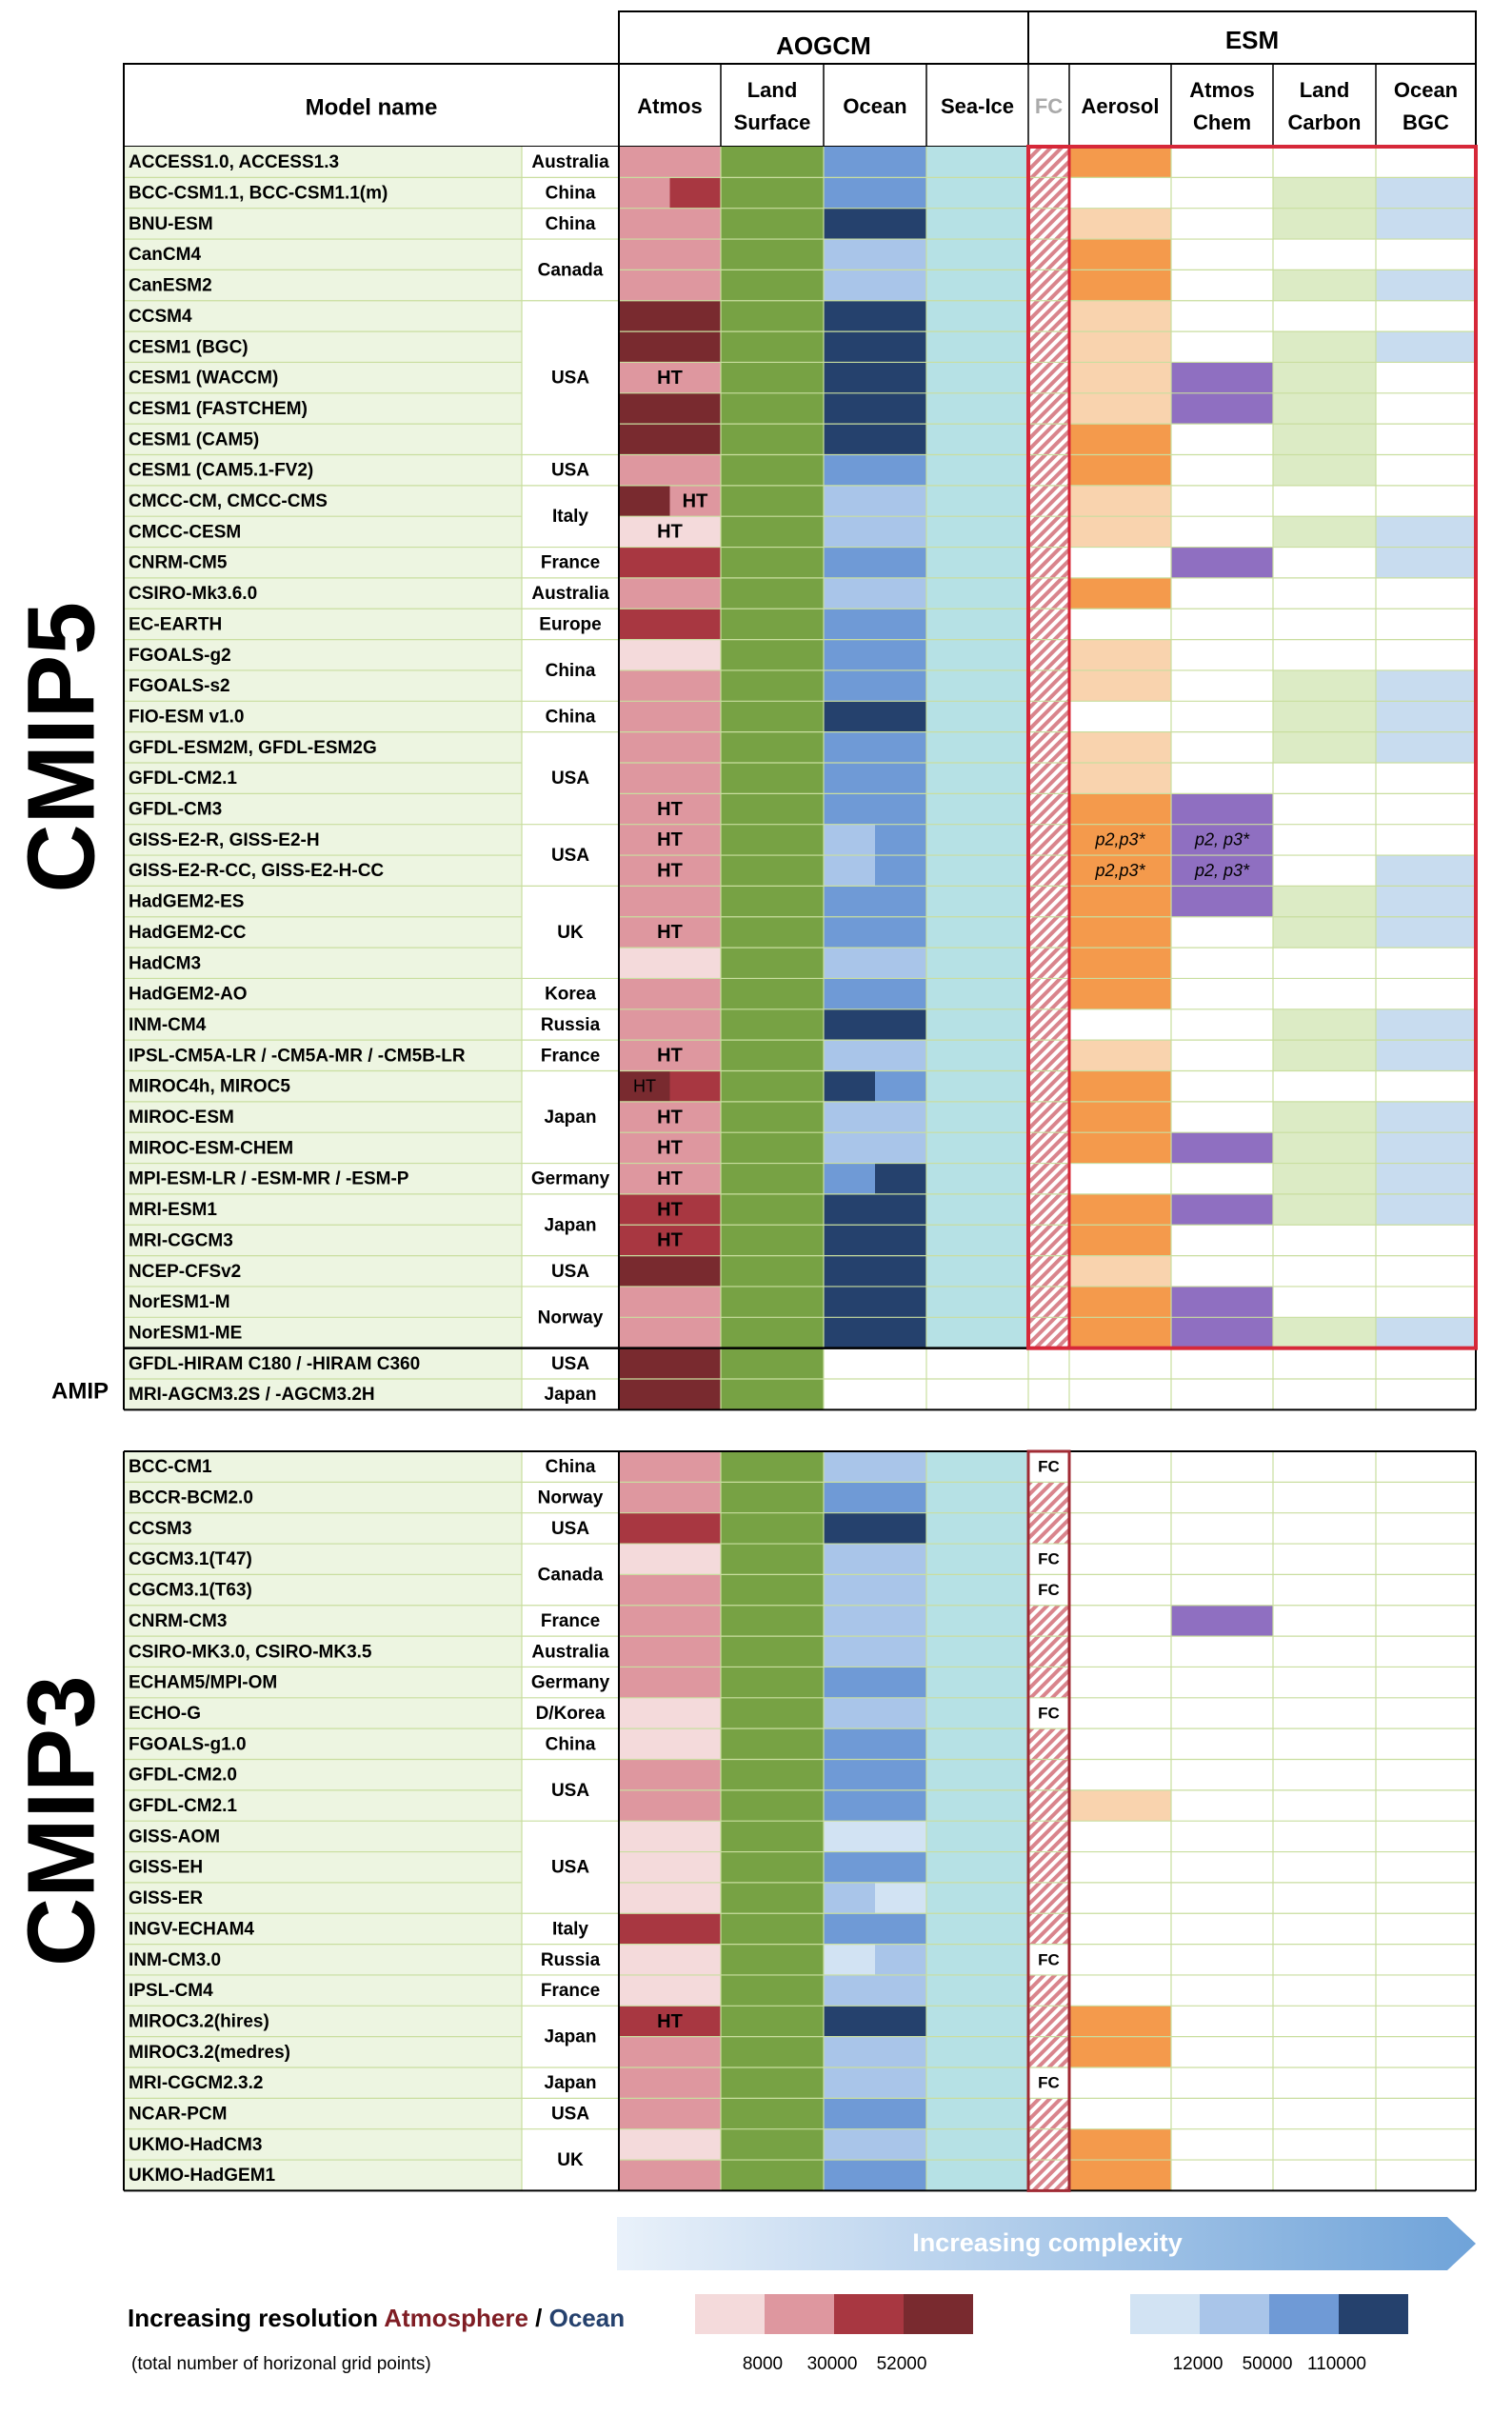 This screenshot has width=1512, height=2416. Describe the element at coordinates (191, 1498) in the screenshot. I see `model-name: BCCR-BCM2.0` at that location.